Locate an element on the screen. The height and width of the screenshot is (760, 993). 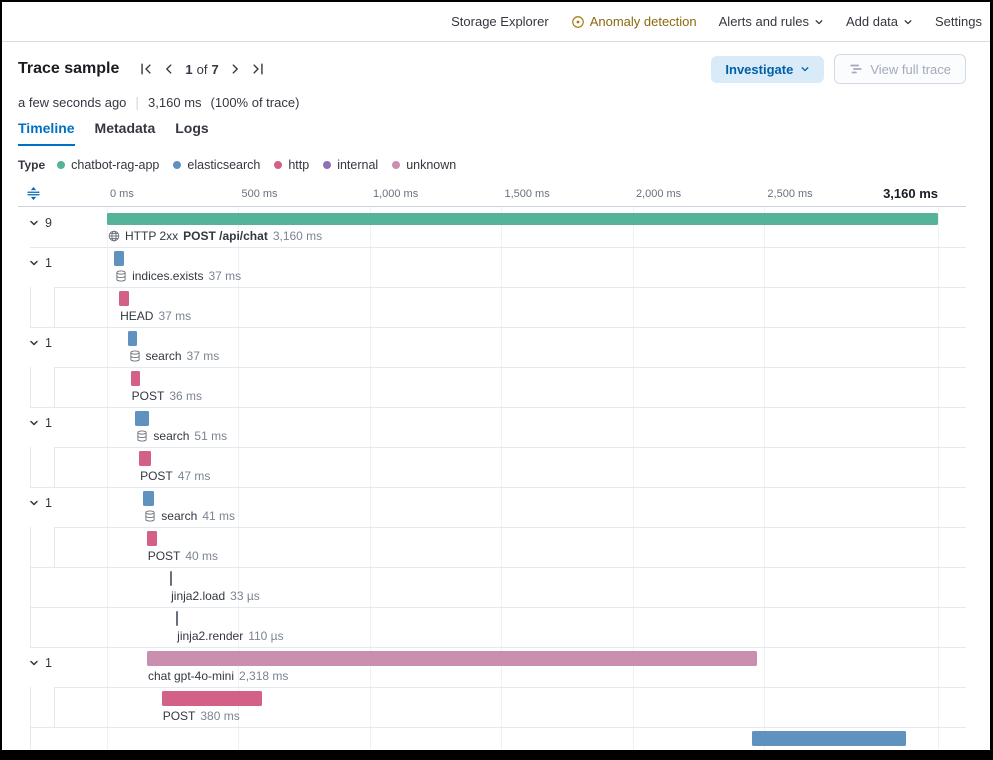
trace-header-actions: Investigate View full trace is located at coordinates (838, 69).